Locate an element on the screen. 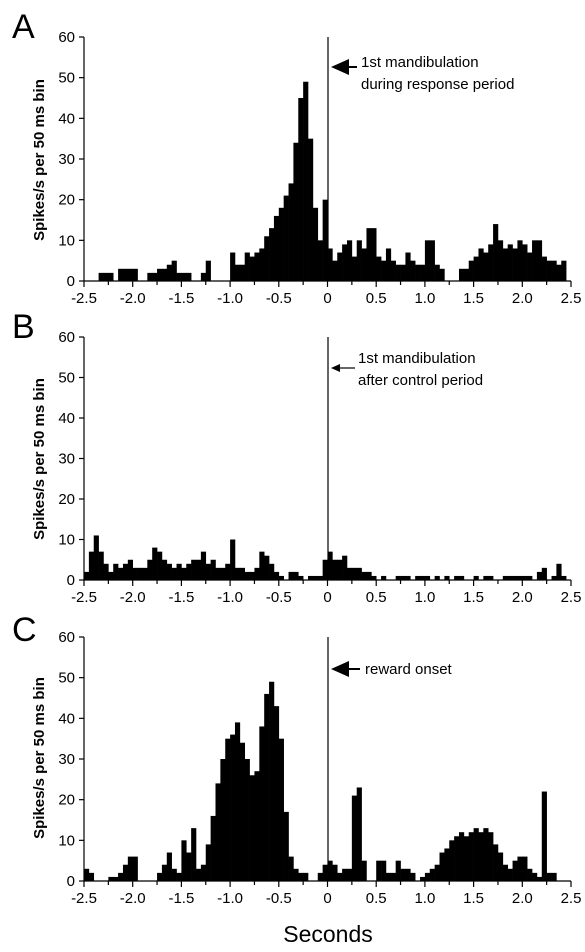  x-tick-label: 2.5 is located at coordinates (571, 898).